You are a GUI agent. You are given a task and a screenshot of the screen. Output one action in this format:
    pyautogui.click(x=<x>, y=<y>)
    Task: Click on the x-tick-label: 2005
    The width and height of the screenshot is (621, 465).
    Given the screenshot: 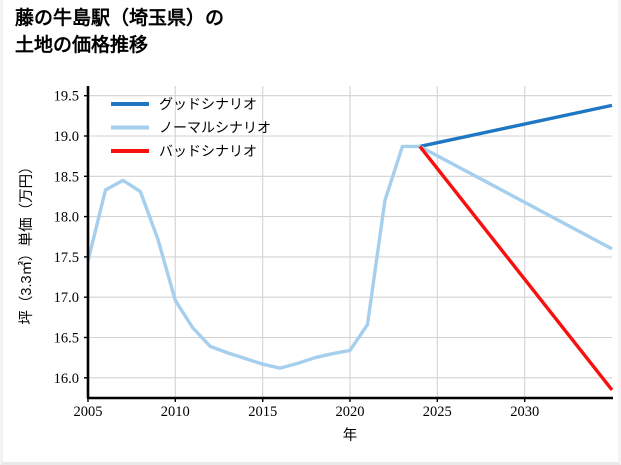 What is the action you would take?
    pyautogui.click(x=88, y=412)
    